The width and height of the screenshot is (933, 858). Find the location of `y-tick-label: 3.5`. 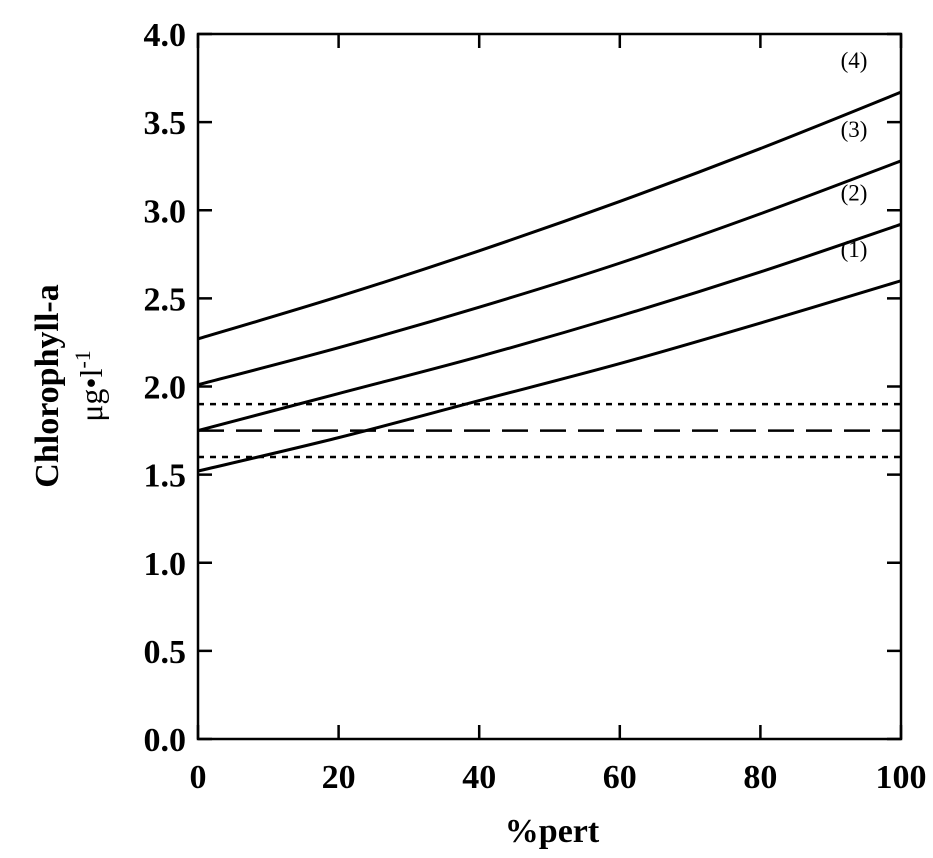

y-tick-label: 3.5 is located at coordinates (165, 123).